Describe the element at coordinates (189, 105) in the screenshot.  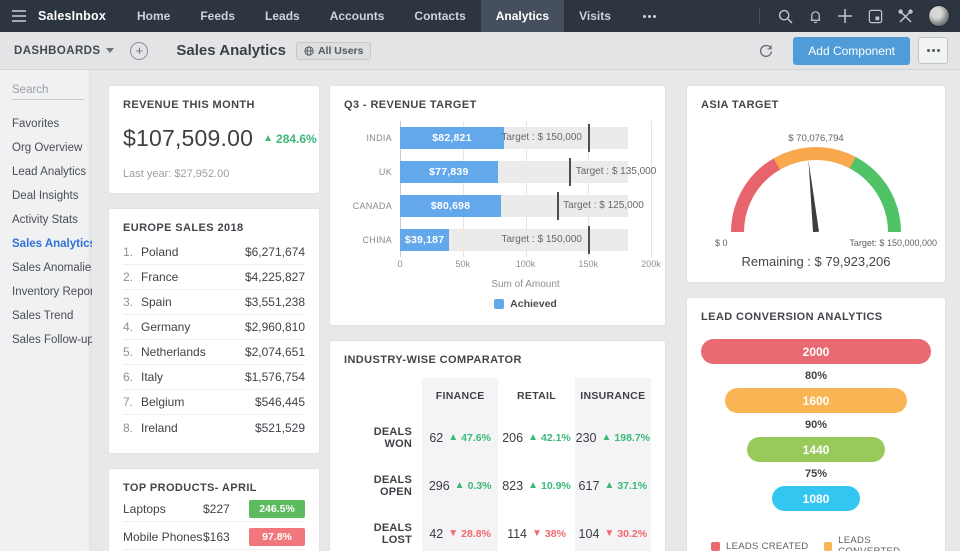
I see `card-title: REVENUE THIS MONTH` at that location.